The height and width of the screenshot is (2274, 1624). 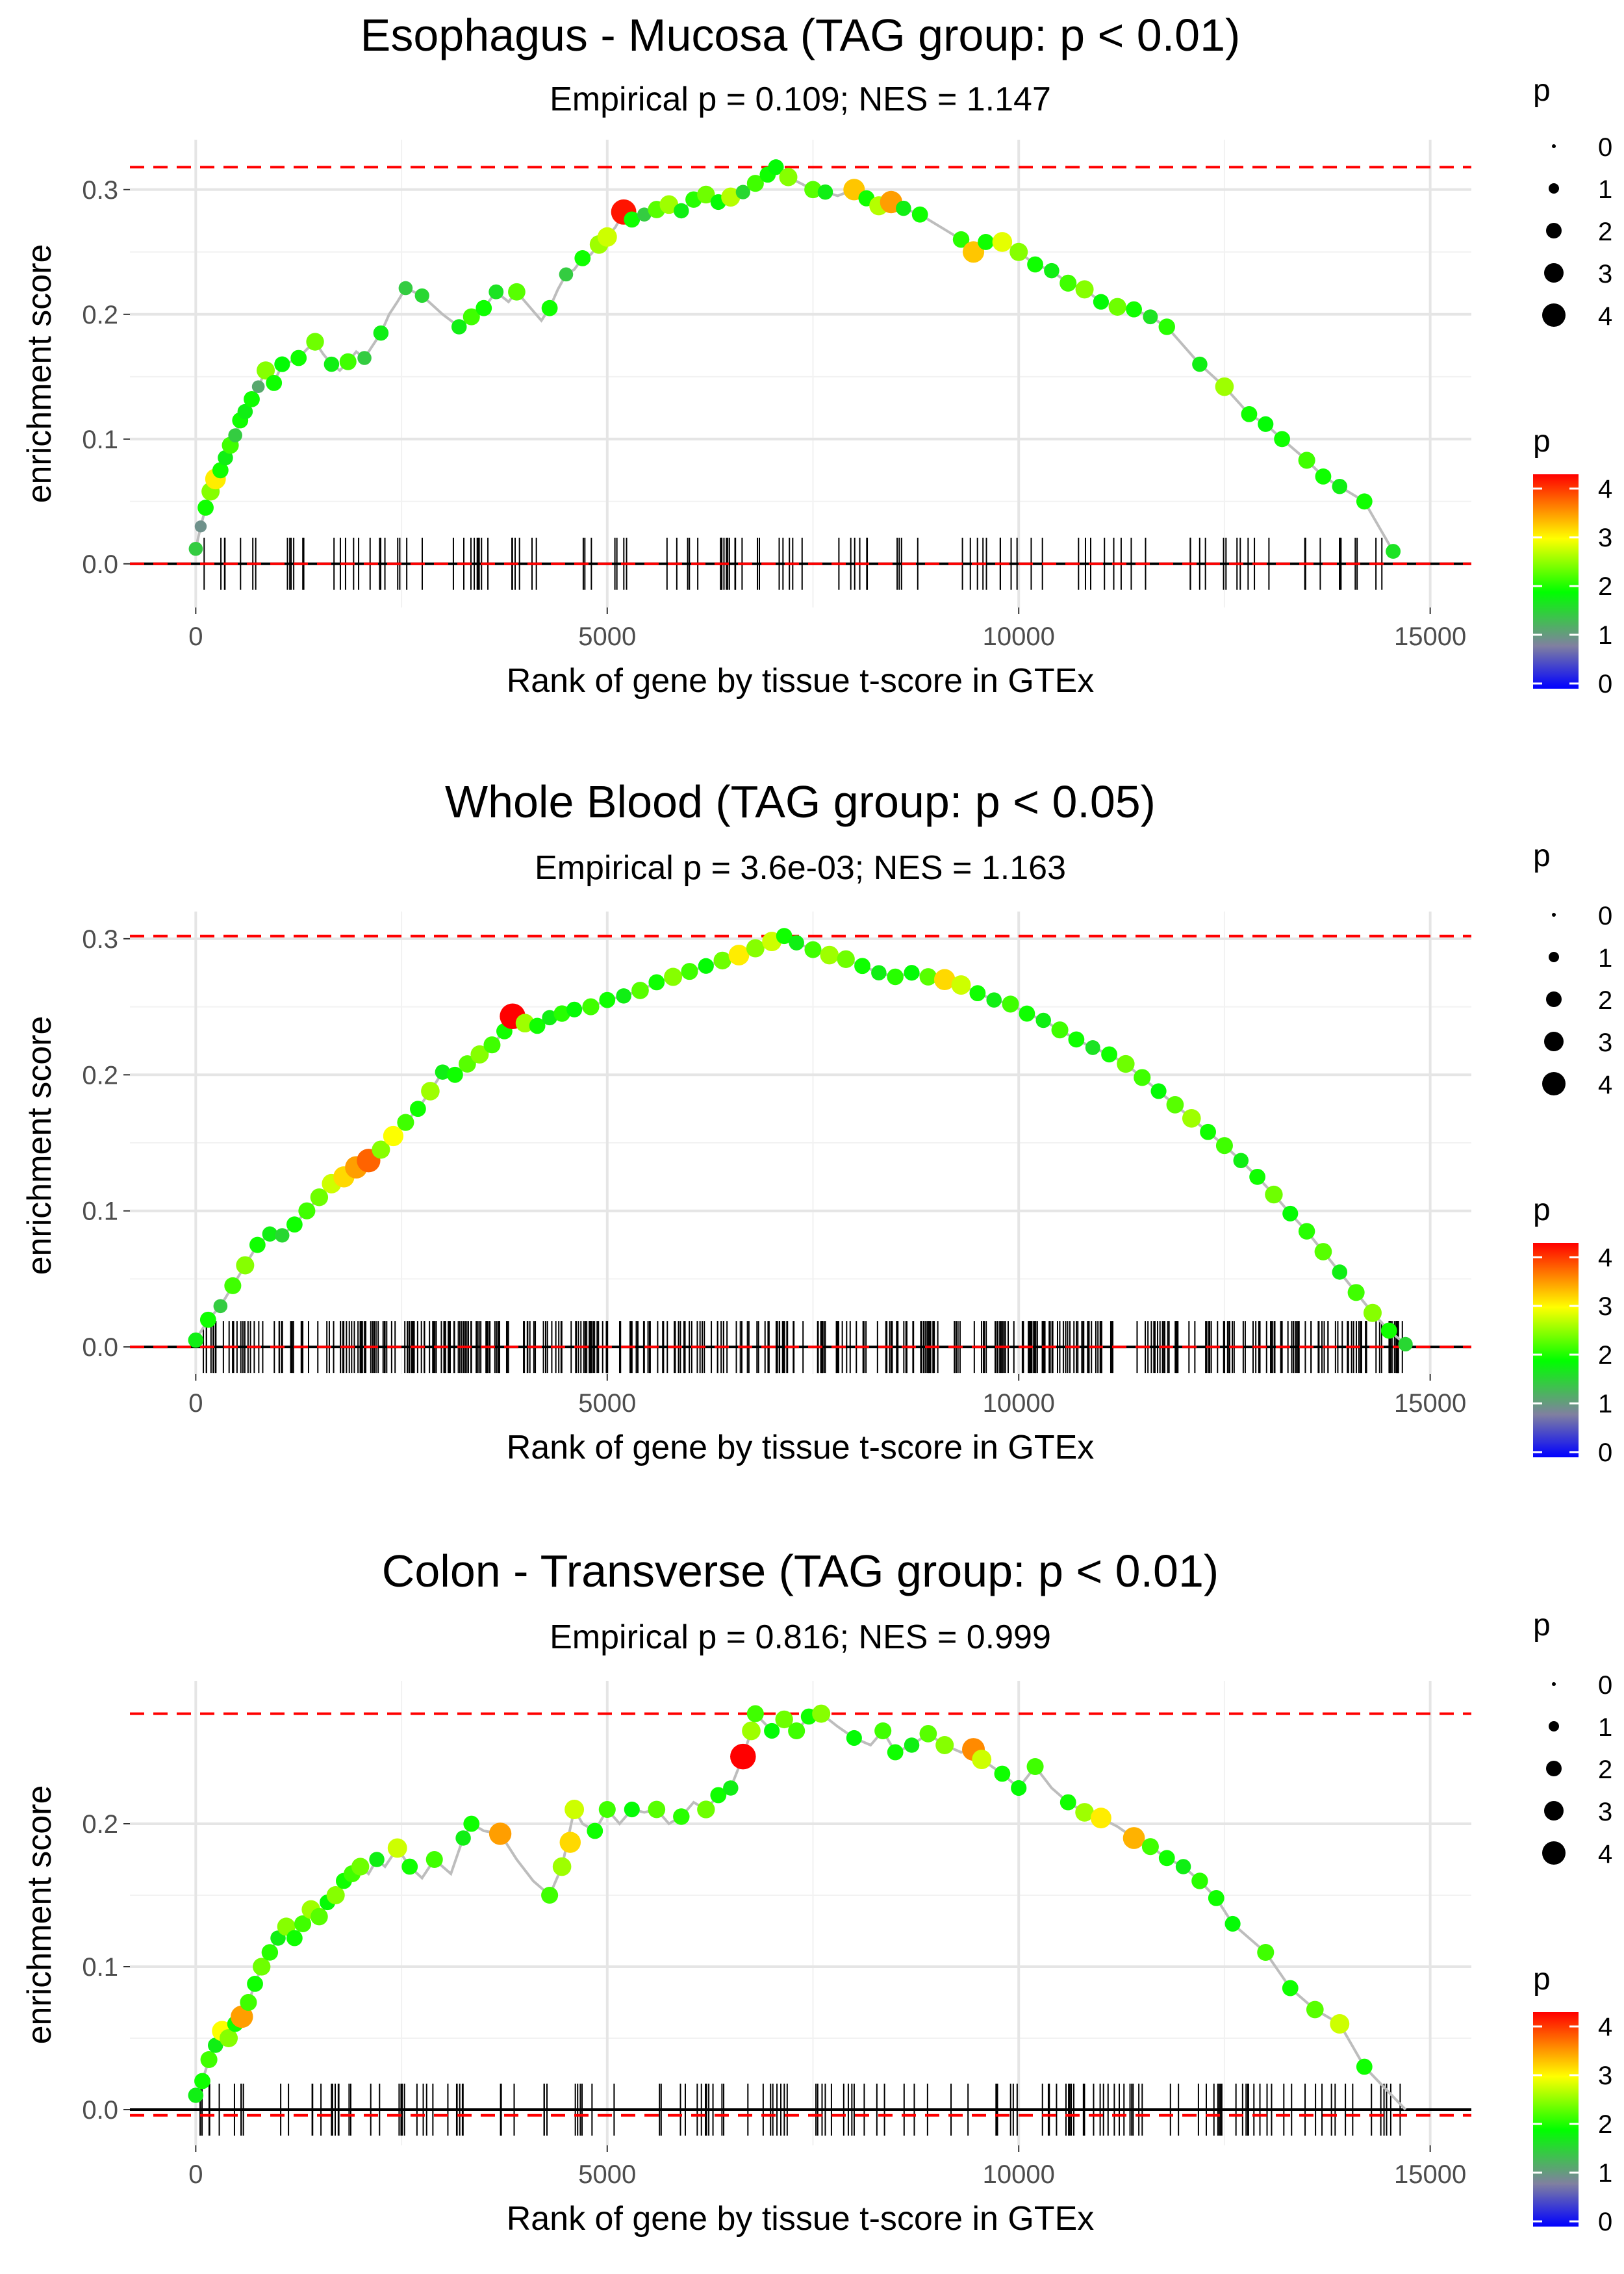 What do you see at coordinates (1605, 1812) in the screenshot?
I see `legend-size-label-3: 3` at bounding box center [1605, 1812].